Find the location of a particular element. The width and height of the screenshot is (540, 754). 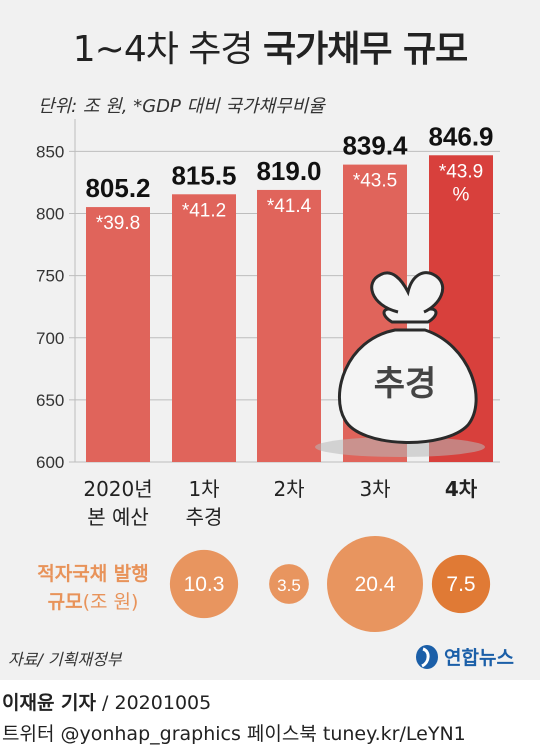

bond-issuance-label-line2: 규모(조 원) is located at coordinates (93, 602).